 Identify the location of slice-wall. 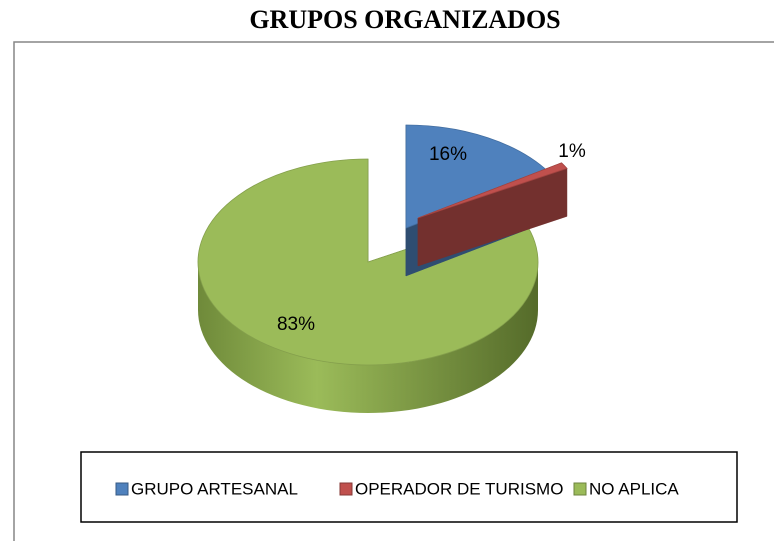
(368, 337).